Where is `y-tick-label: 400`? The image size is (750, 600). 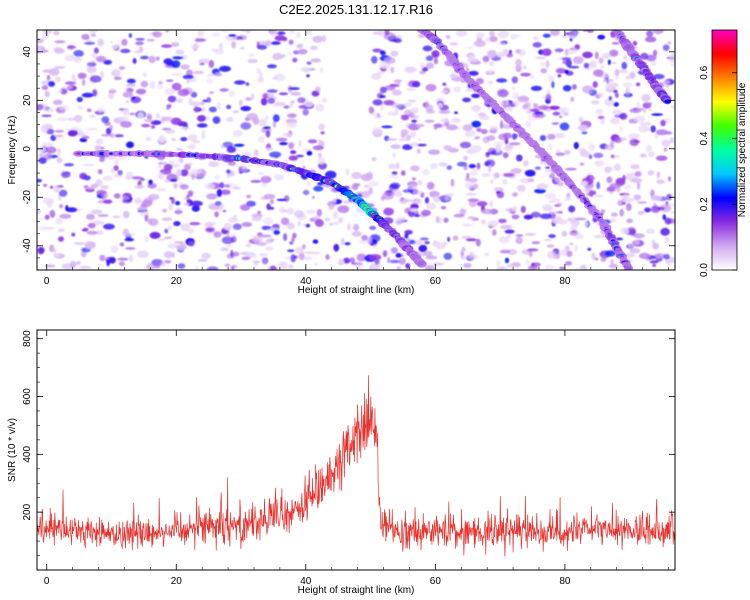 y-tick-label: 400 is located at coordinates (27, 454).